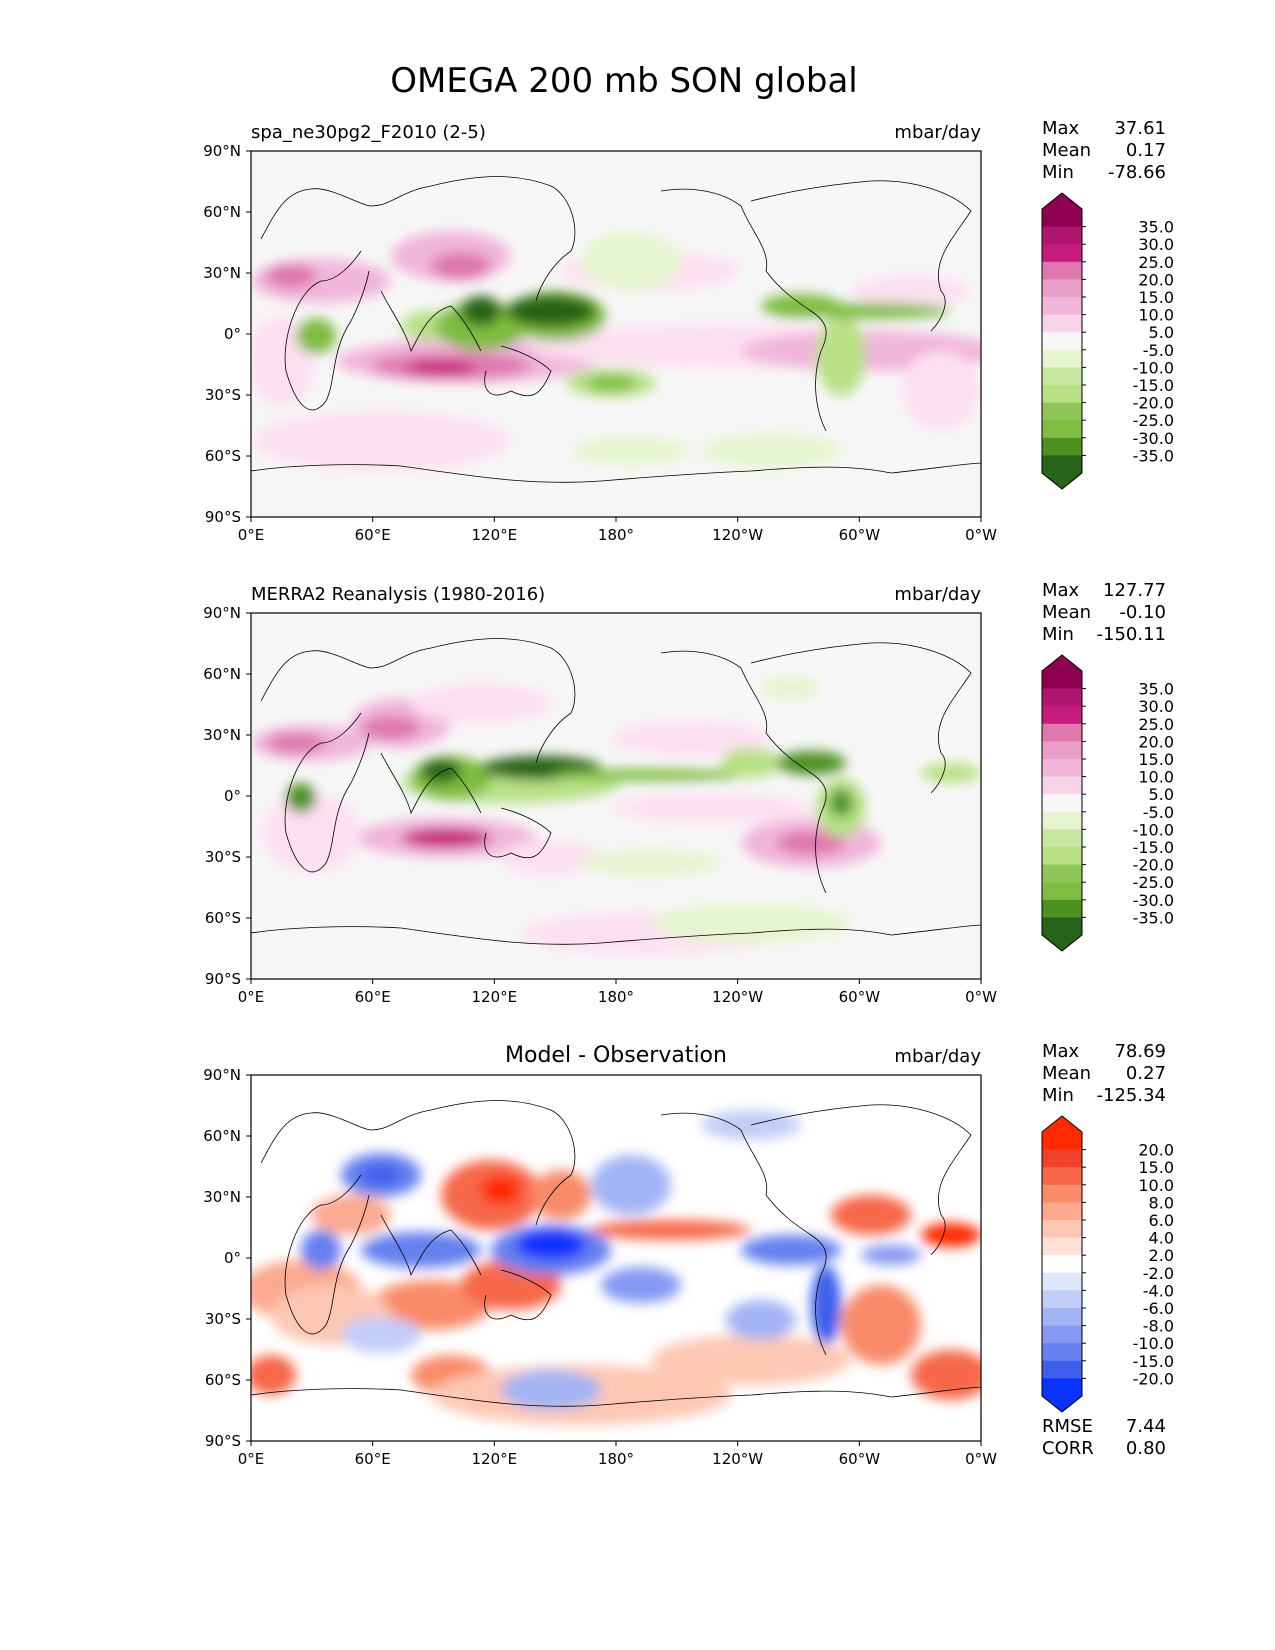 The image size is (1275, 1650). Describe the element at coordinates (227, 1258) in the screenshot. I see `lat-axis: 90°N 60°N 30°N 0° 30°S 60°S 90°S` at that location.